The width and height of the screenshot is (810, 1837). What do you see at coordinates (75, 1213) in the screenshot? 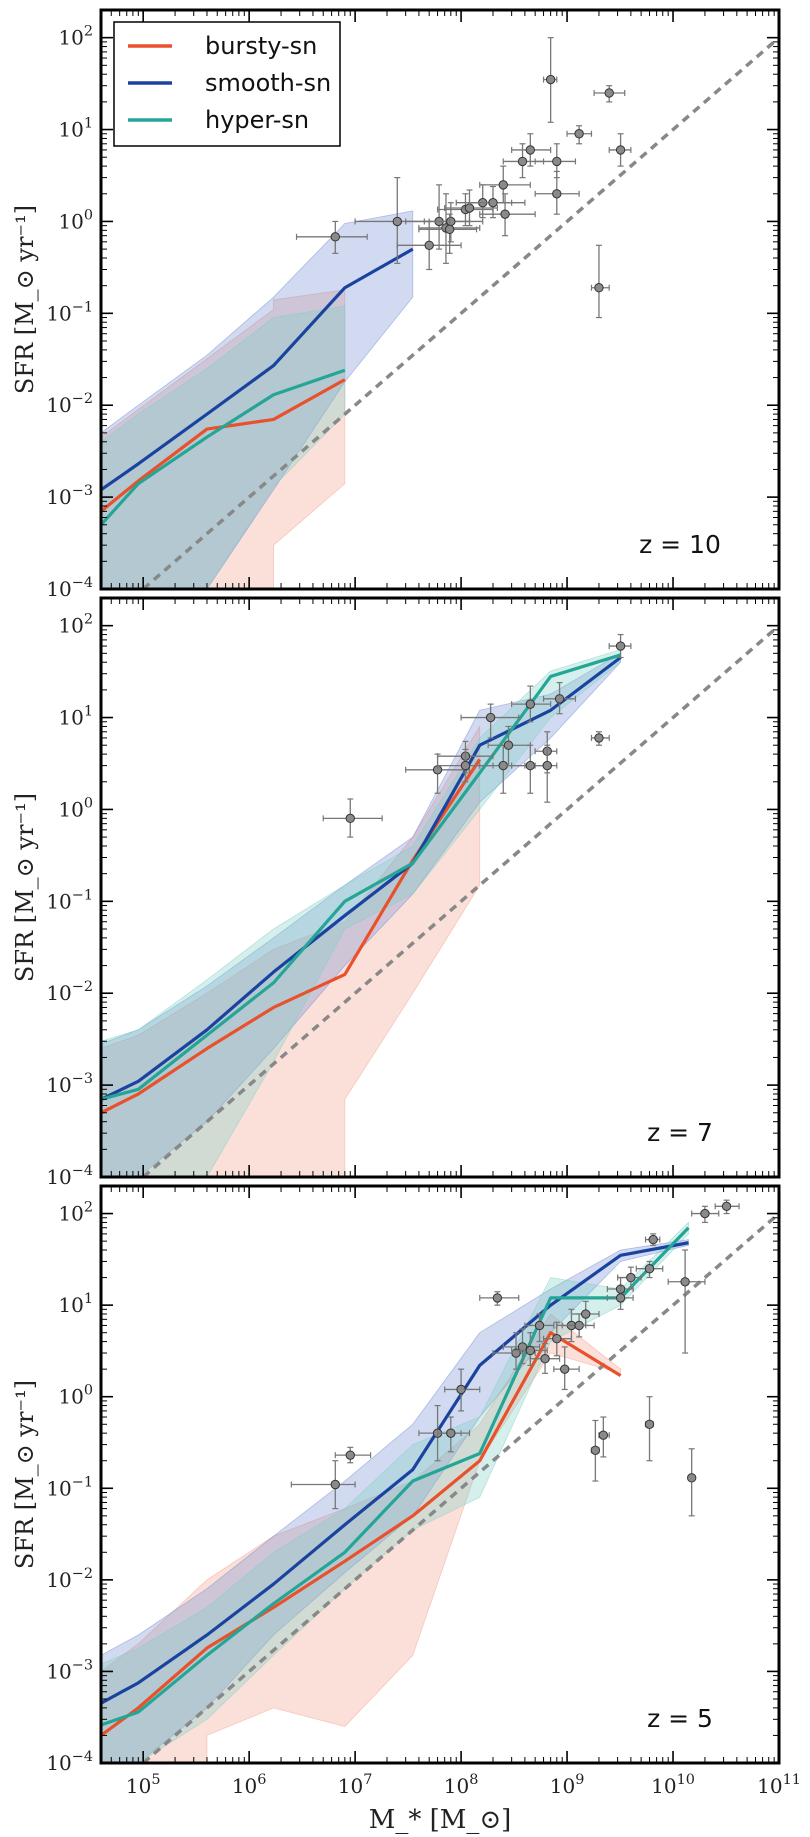
I see `y-tick-label: 10²` at bounding box center [75, 1213].